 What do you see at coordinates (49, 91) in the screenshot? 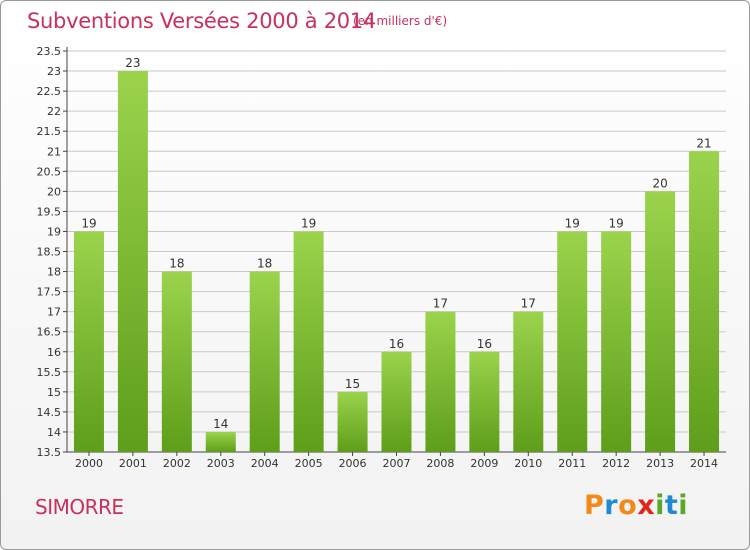
I see `y-tick-label: 22.5` at bounding box center [49, 91].